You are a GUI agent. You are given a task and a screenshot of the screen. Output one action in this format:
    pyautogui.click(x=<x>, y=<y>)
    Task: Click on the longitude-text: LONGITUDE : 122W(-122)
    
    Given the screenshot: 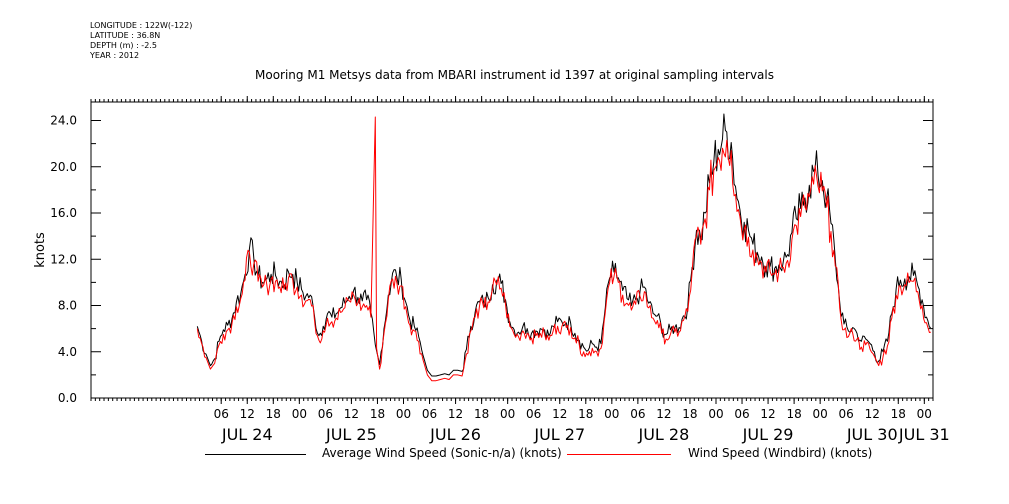 What is the action you would take?
    pyautogui.click(x=141, y=25)
    